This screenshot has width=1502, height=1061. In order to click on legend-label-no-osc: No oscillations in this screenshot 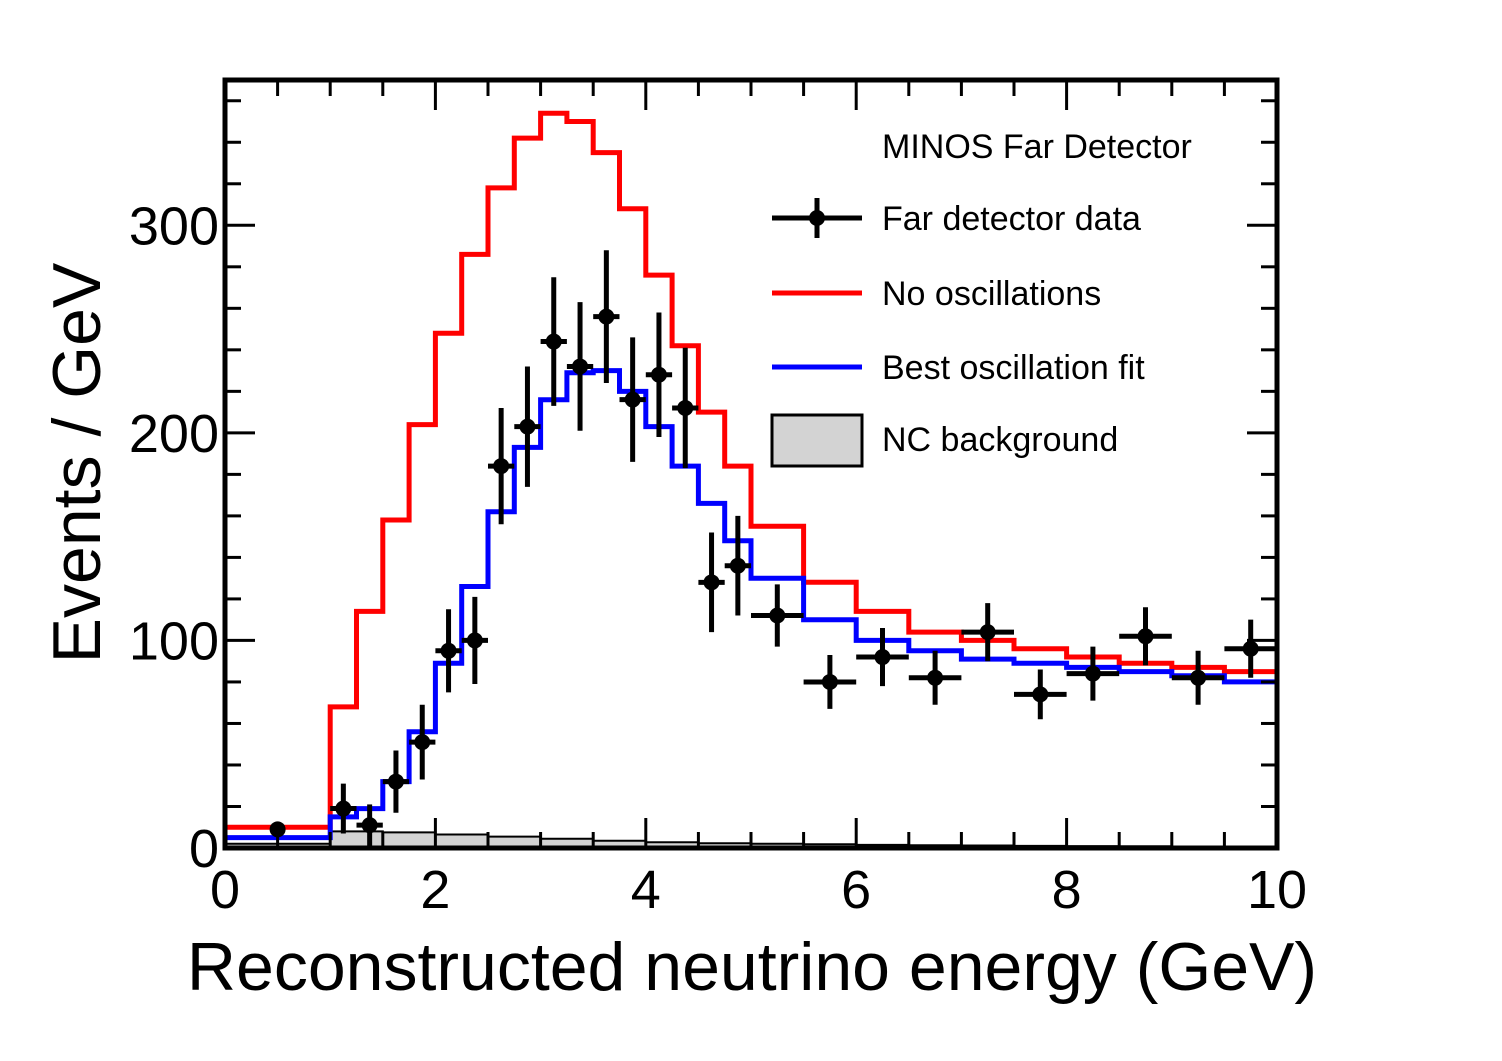, I will do `click(991, 294)`.